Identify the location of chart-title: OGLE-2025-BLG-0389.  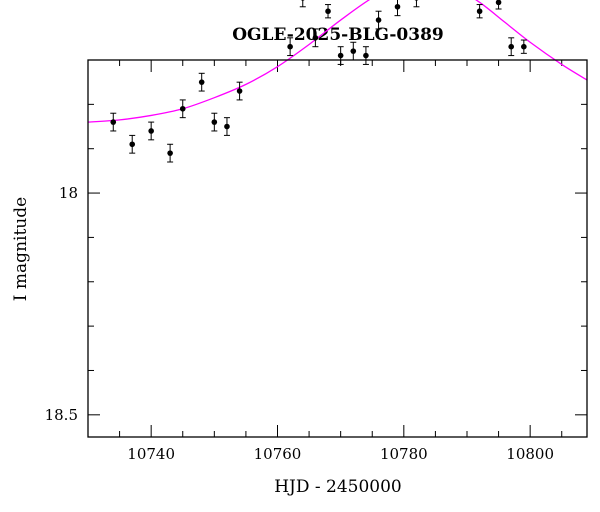
(338, 35).